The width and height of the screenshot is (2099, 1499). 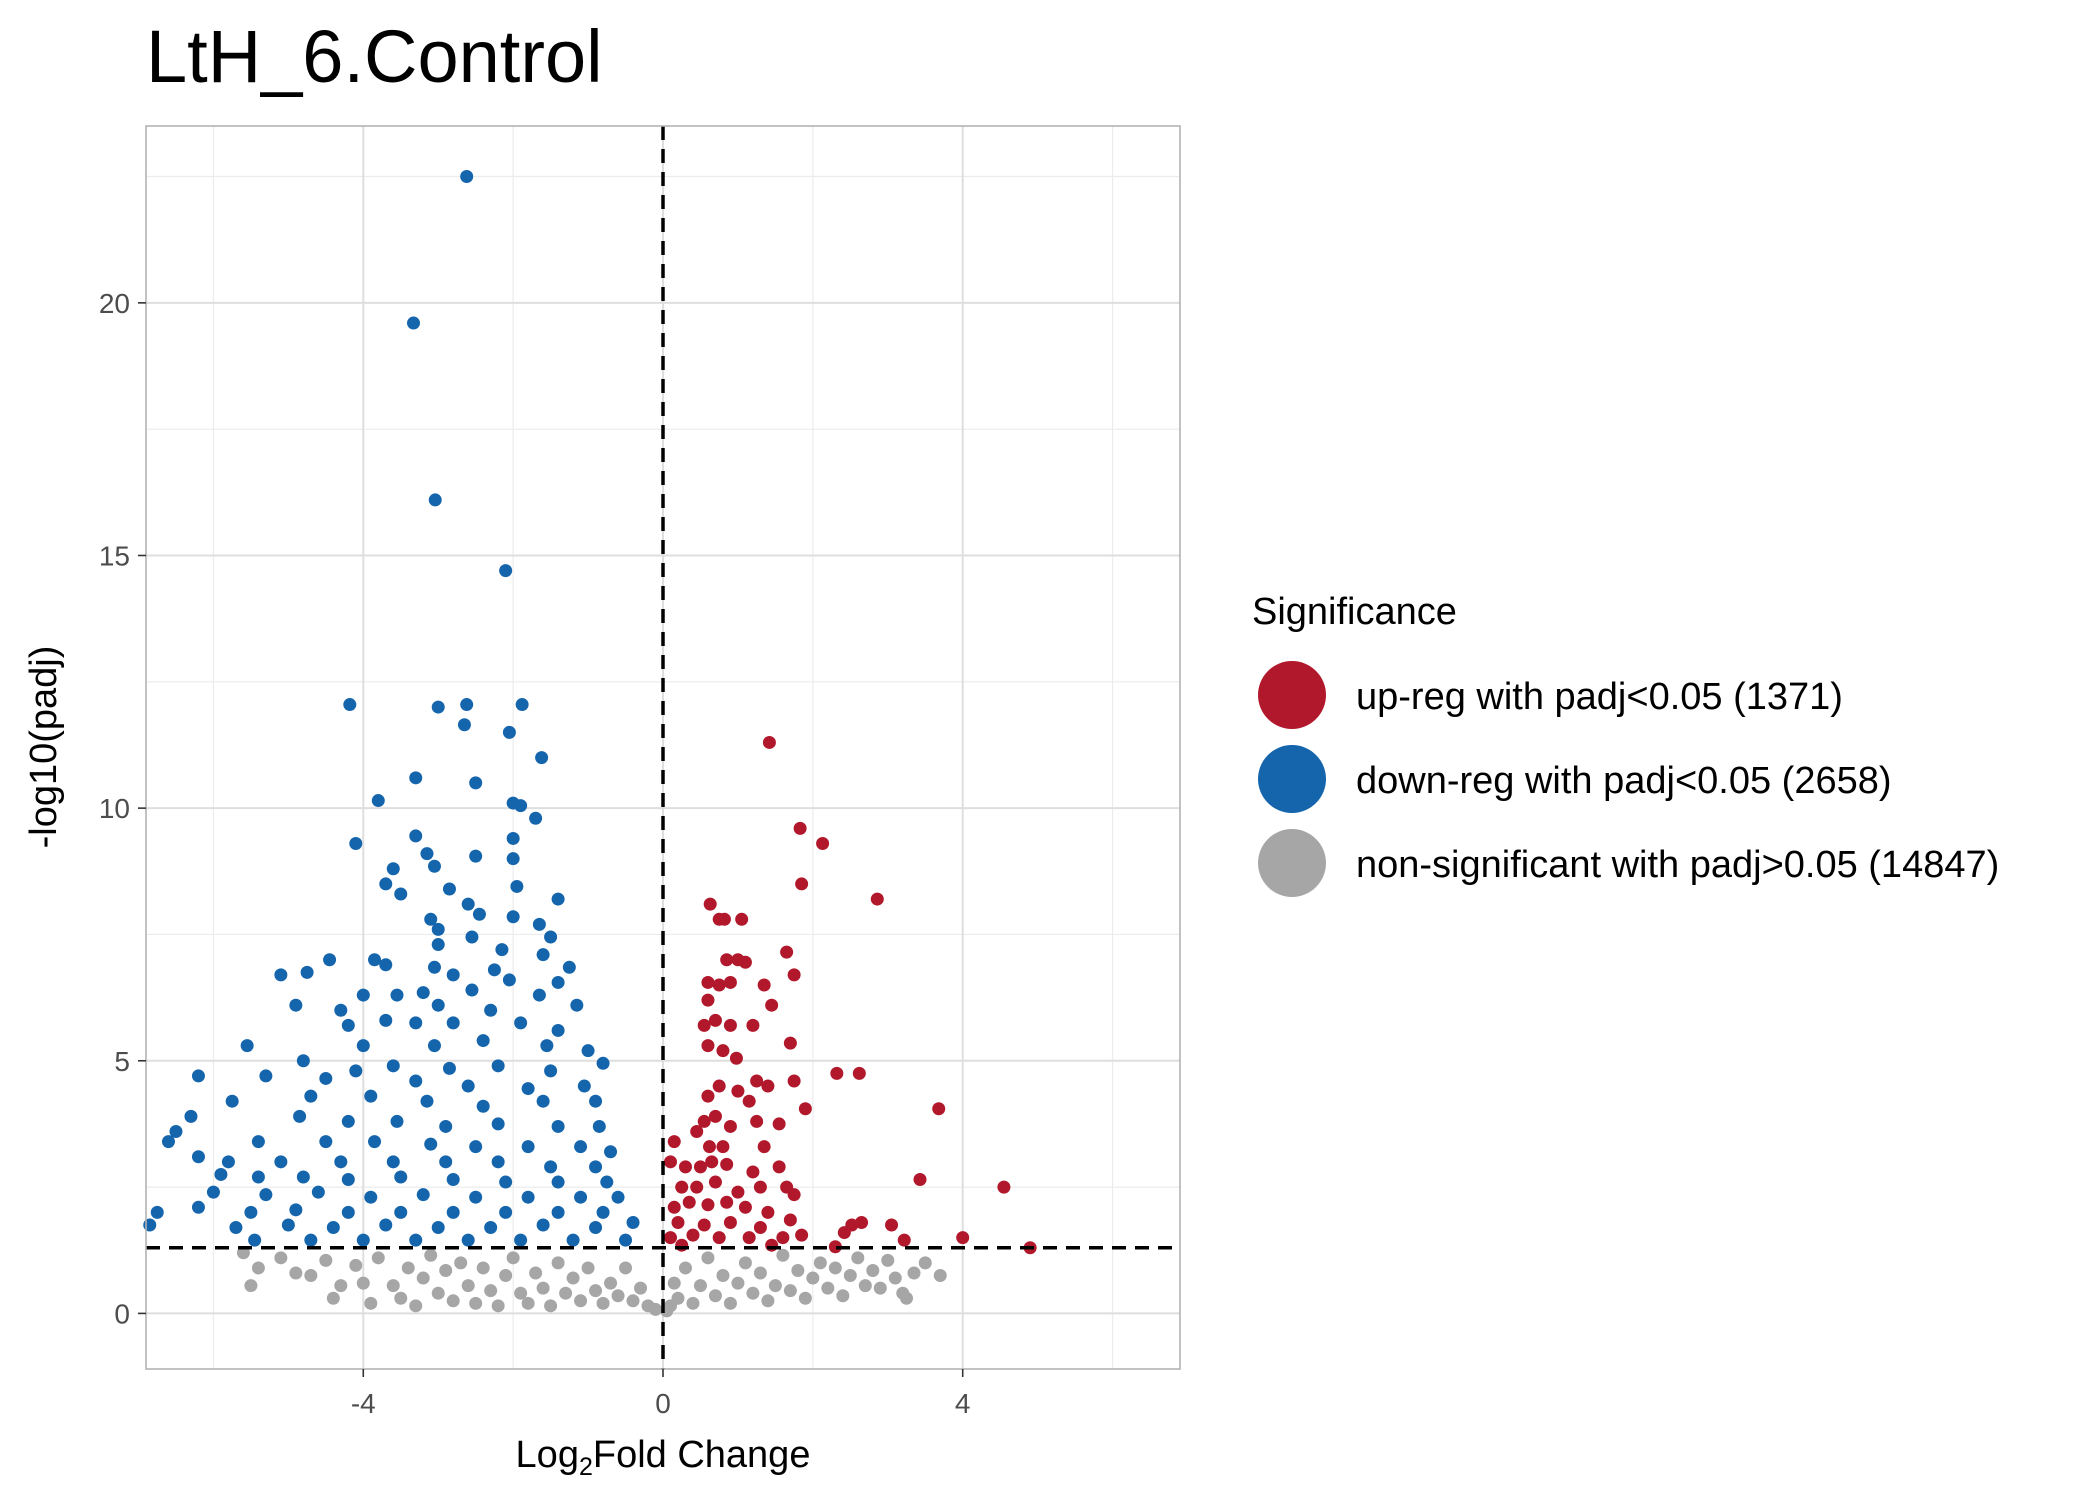 I want to click on y-tick-label: 15, so click(x=114, y=555).